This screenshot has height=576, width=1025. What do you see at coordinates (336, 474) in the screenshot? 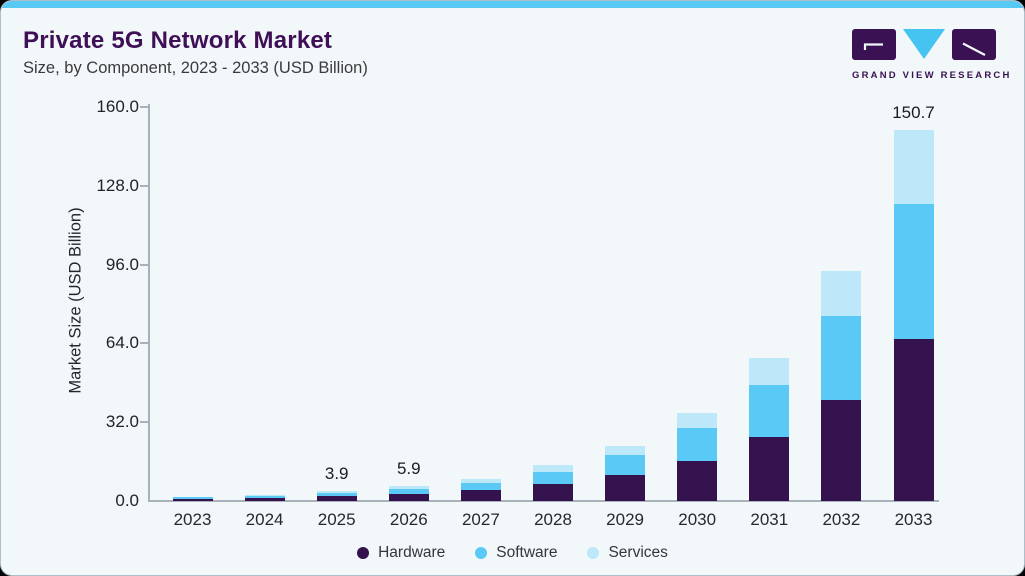
I see `value-label-2025: 3.9` at bounding box center [336, 474].